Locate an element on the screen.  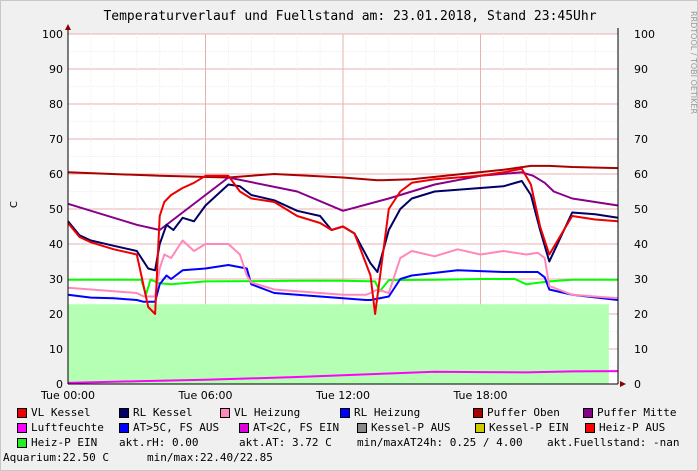
y-tick-label-right: 20 is located at coordinates (641, 314).